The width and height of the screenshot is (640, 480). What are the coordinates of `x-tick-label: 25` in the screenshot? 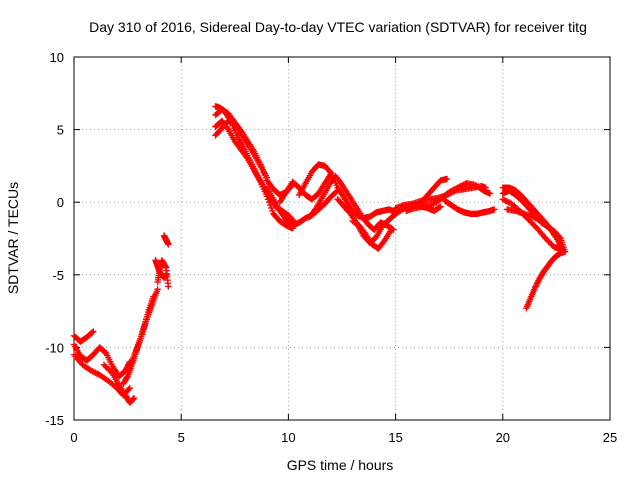 It's located at (610, 437).